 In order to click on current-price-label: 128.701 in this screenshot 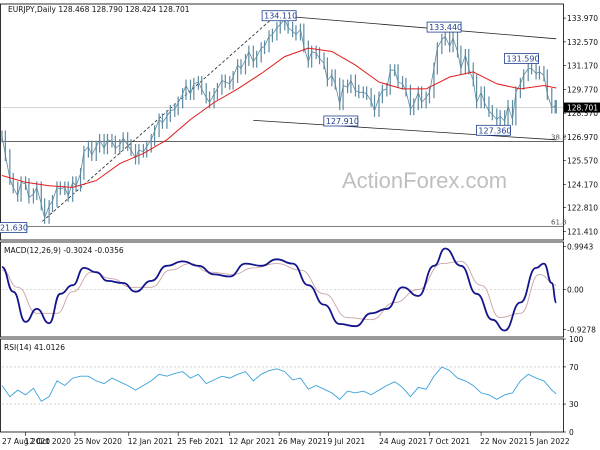, I will do `click(582, 108)`.